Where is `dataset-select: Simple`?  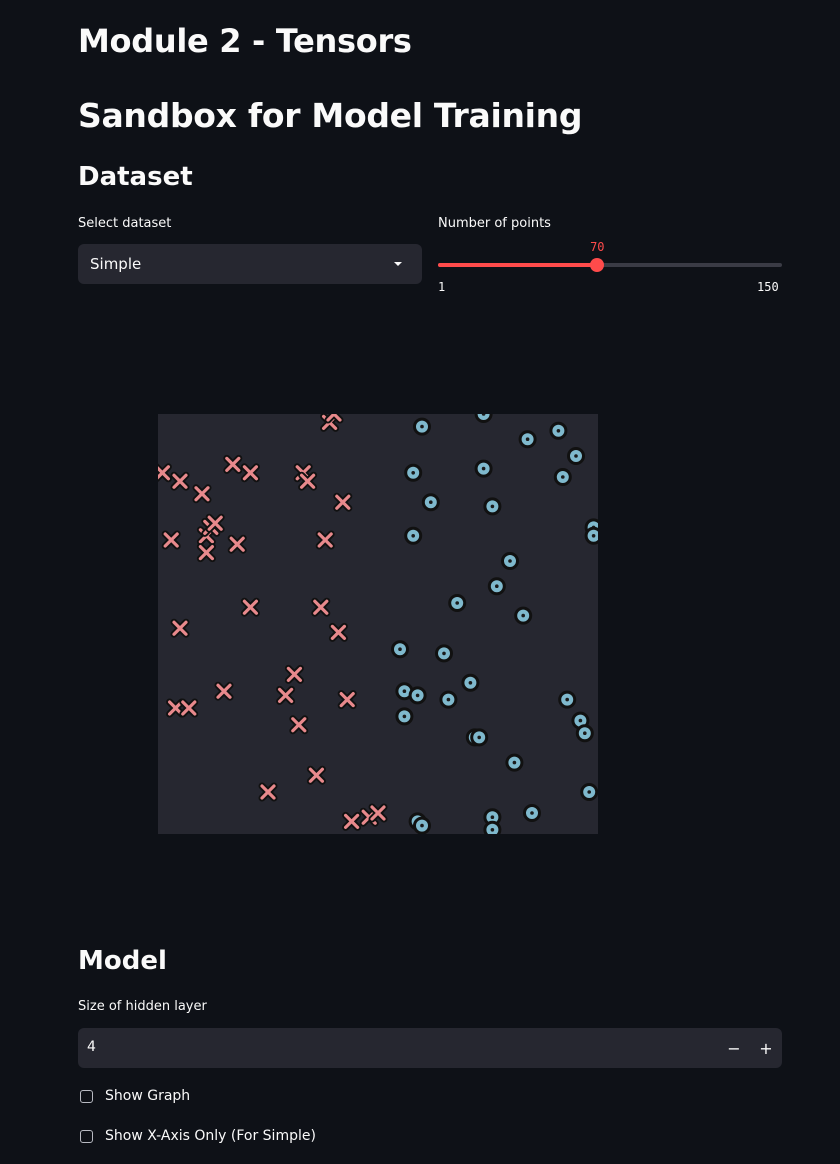
dataset-select: Simple is located at coordinates (250, 264).